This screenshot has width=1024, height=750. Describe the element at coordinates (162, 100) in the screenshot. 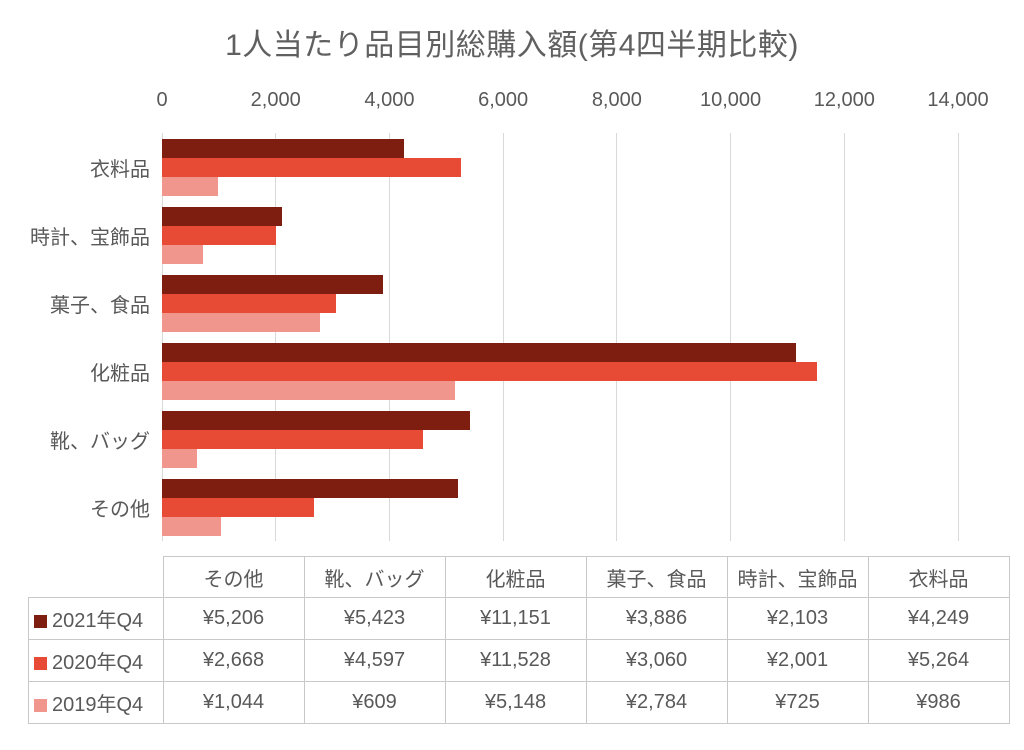

I see `x-tick-label: 0` at that location.